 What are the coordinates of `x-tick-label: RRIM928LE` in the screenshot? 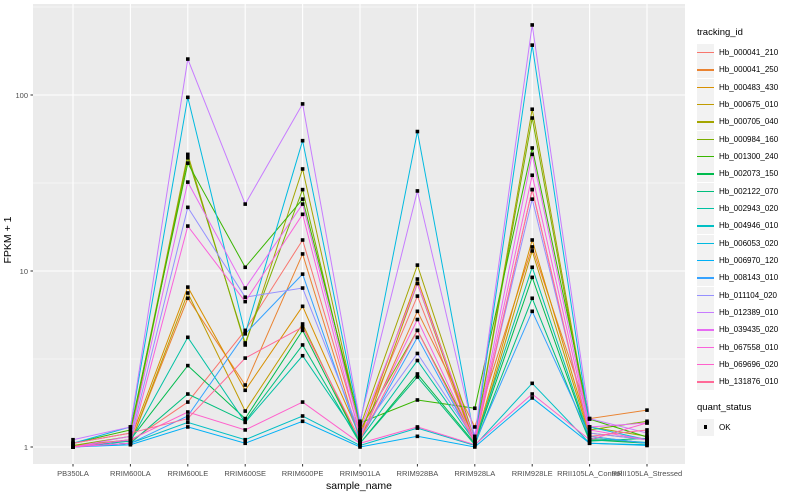 It's located at (532, 473).